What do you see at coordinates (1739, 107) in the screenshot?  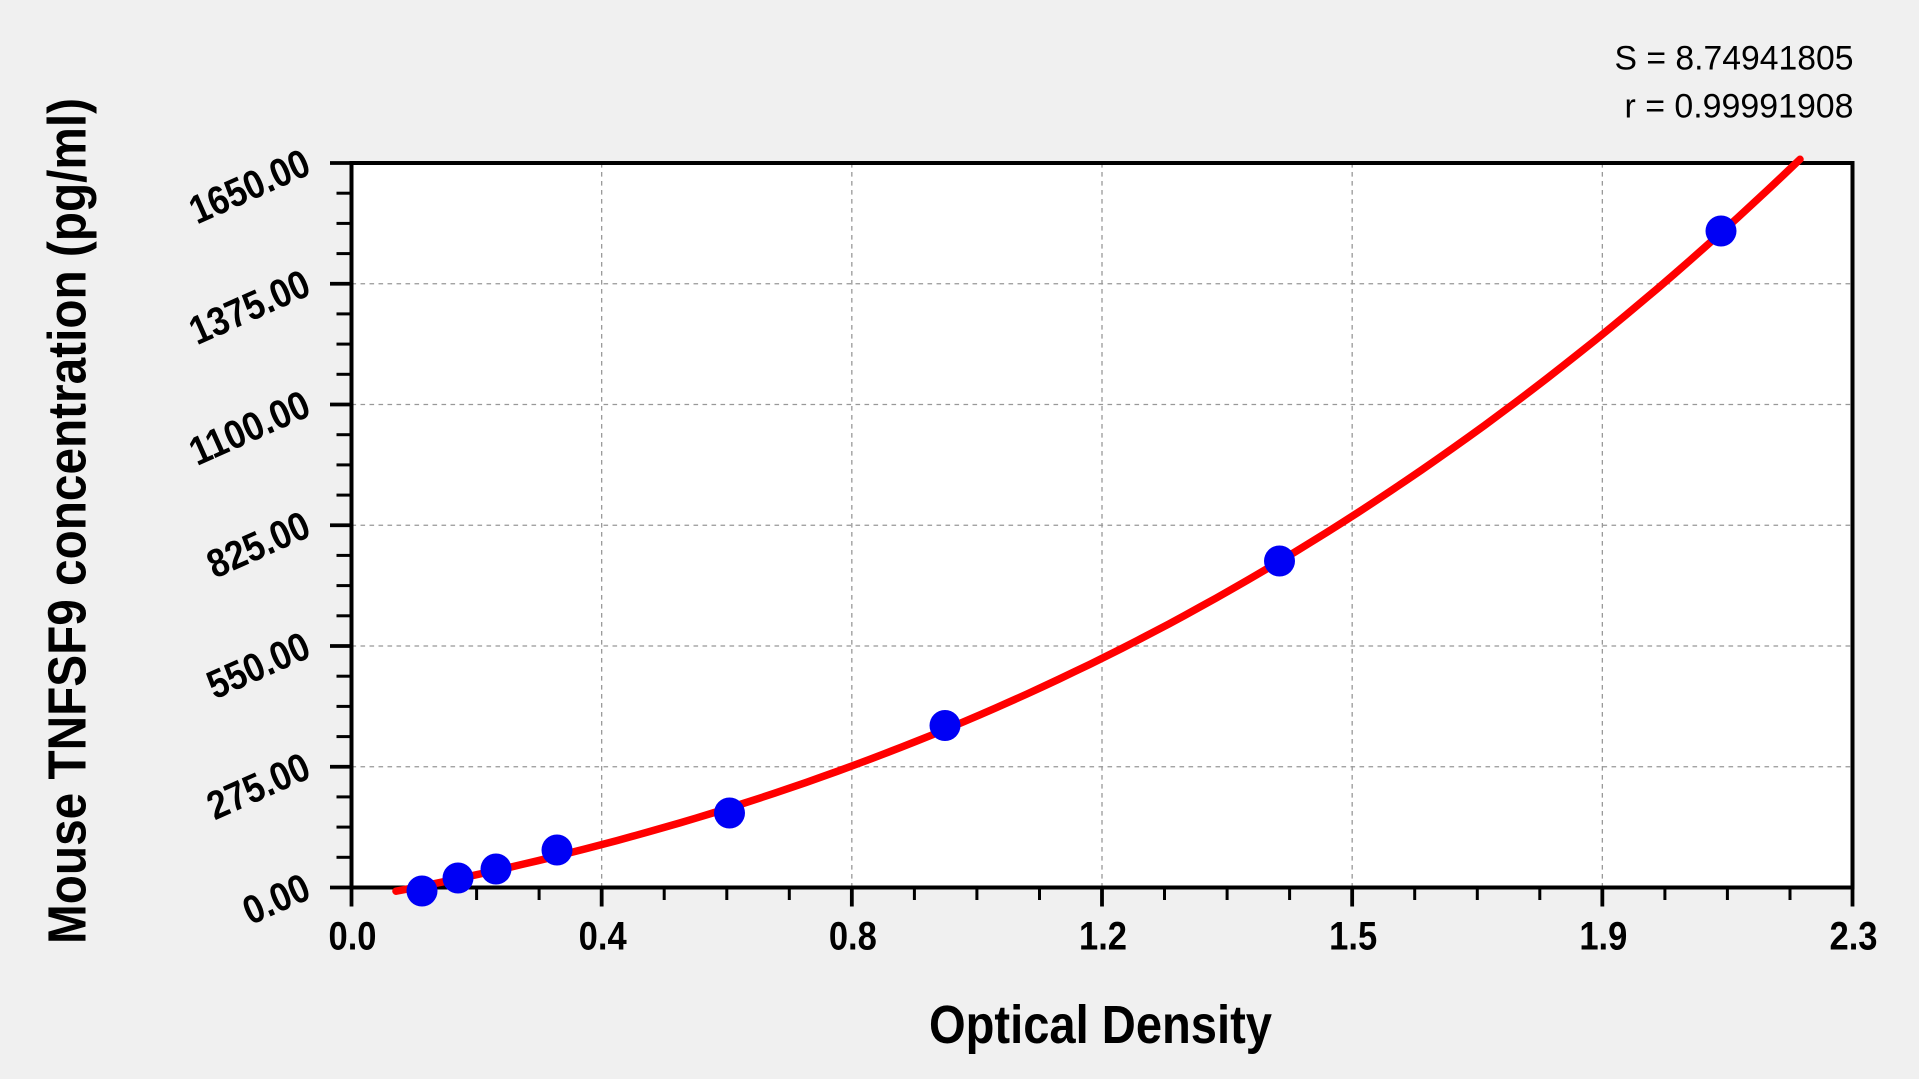 I see `svg-text: r = 0.99991908` at bounding box center [1739, 107].